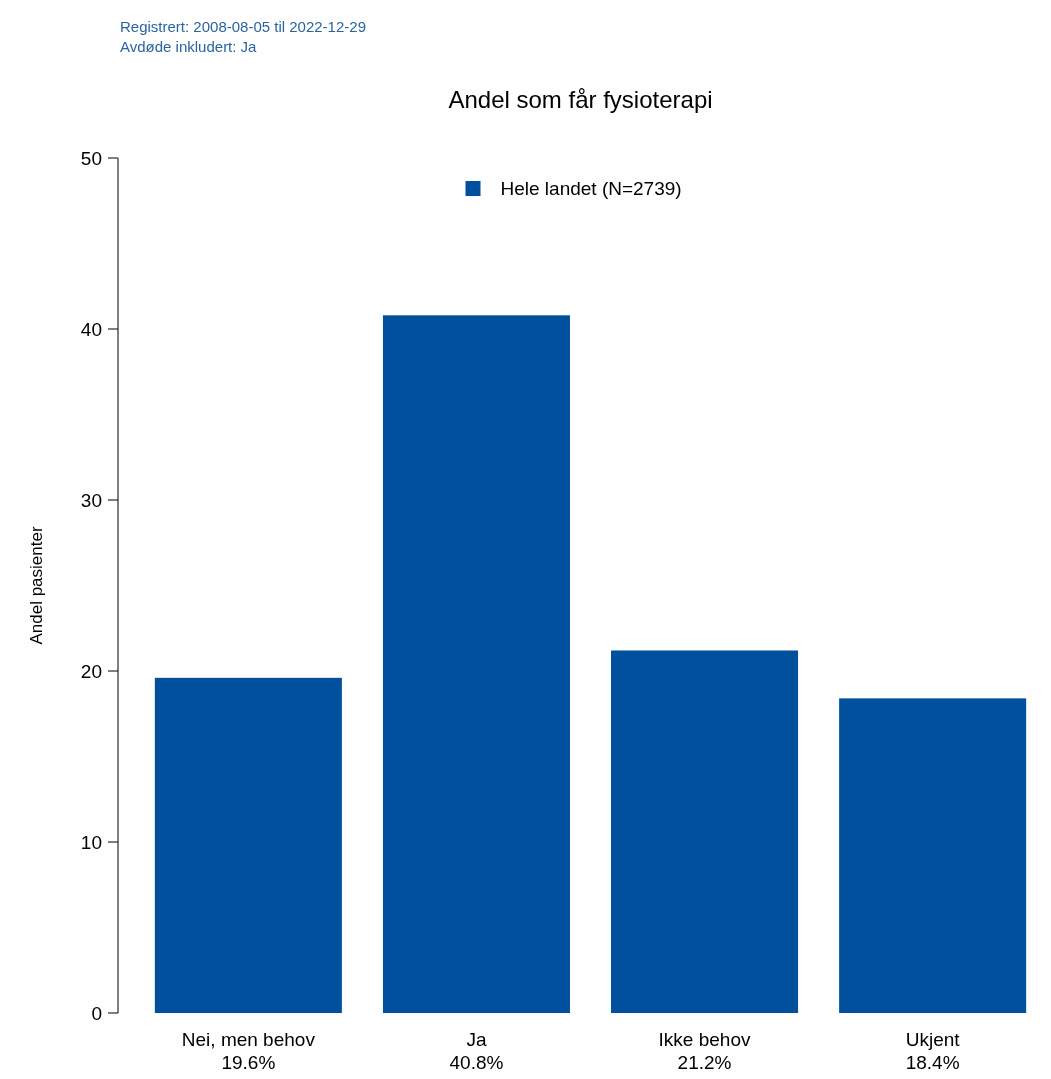 The height and width of the screenshot is (1079, 1051). I want to click on x-tick-label: Ikke behov, so click(704, 1039).